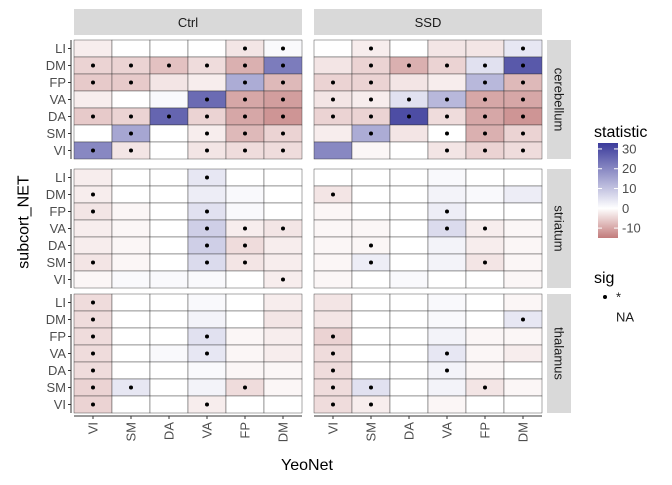  Describe the element at coordinates (56, 319) in the screenshot. I see `y-tick-label: DM` at that location.